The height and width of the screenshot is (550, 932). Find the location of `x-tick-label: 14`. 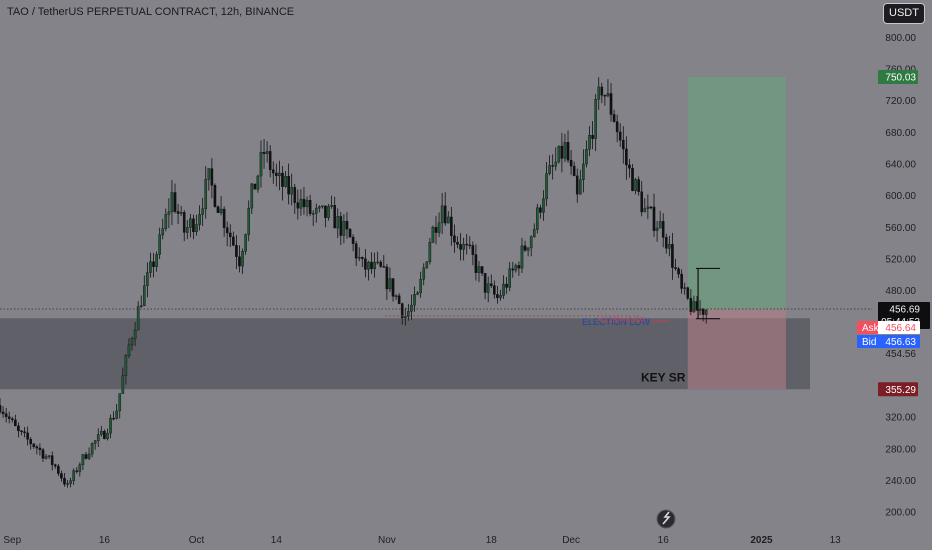

x-tick-label: 14 is located at coordinates (277, 540).